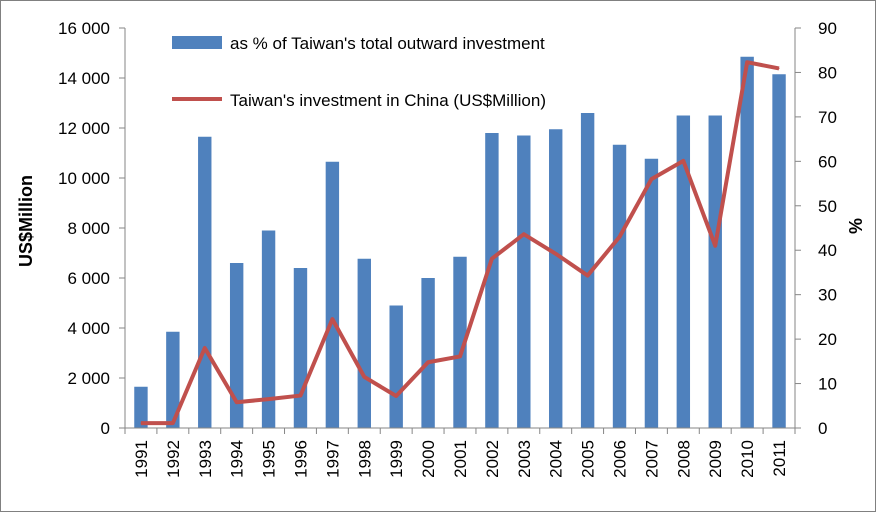 The image size is (876, 512). Describe the element at coordinates (300, 459) in the screenshot. I see `x-tick-label: 1996` at that location.